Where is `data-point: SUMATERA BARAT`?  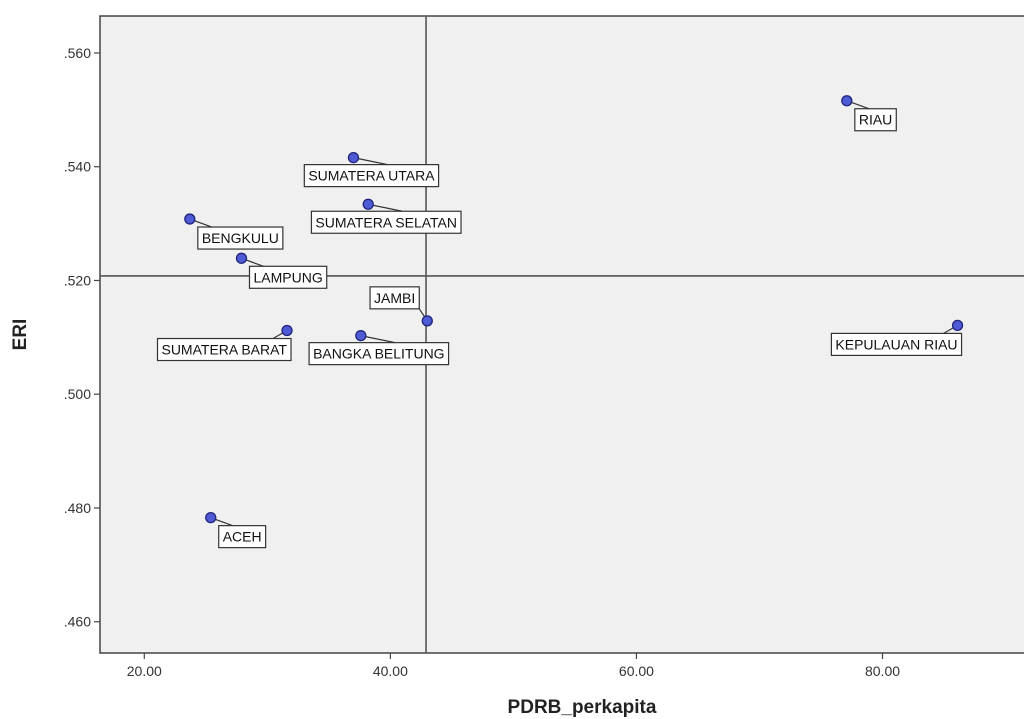
data-point: SUMATERA BARAT is located at coordinates (224, 343).